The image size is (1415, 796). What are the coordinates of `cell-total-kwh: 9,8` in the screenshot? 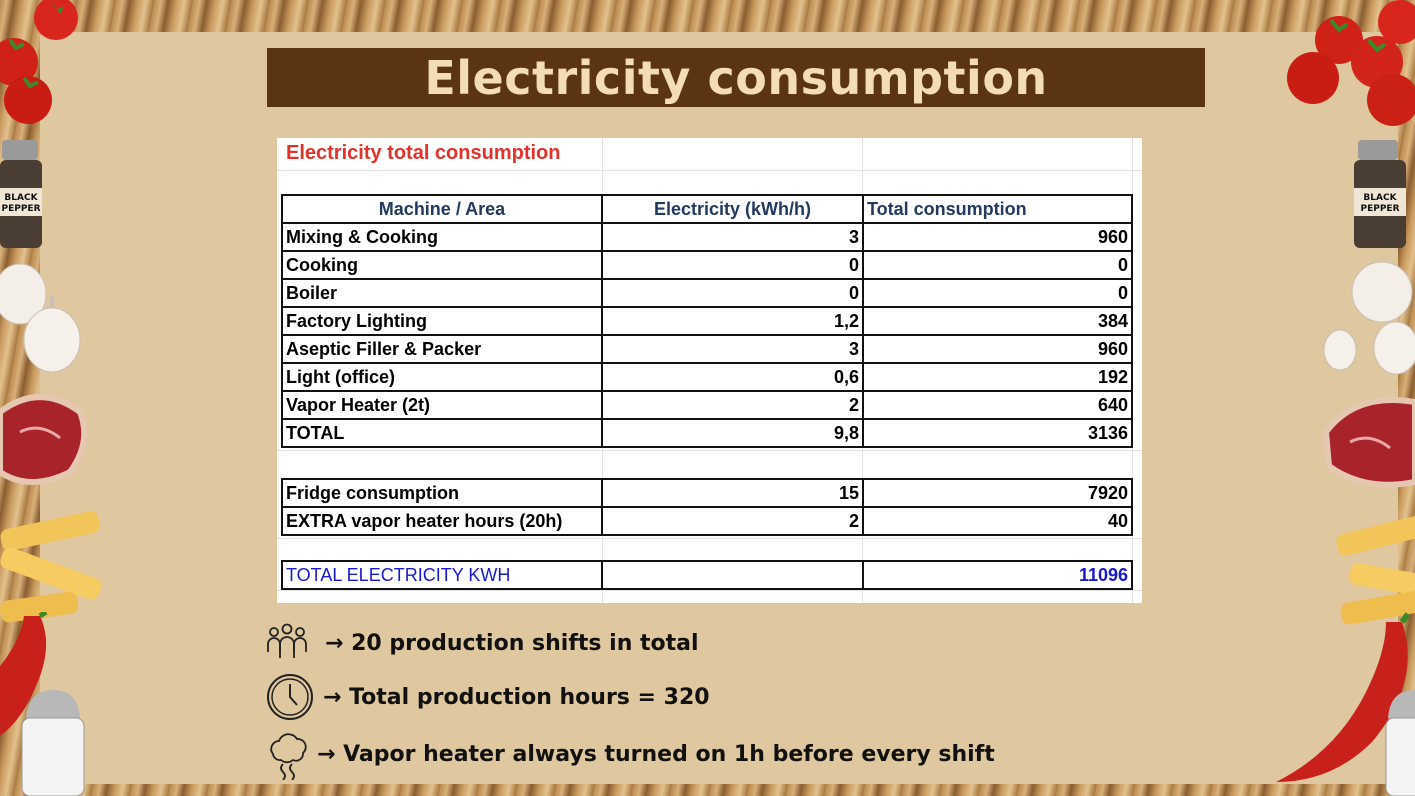 It's located at (732, 433).